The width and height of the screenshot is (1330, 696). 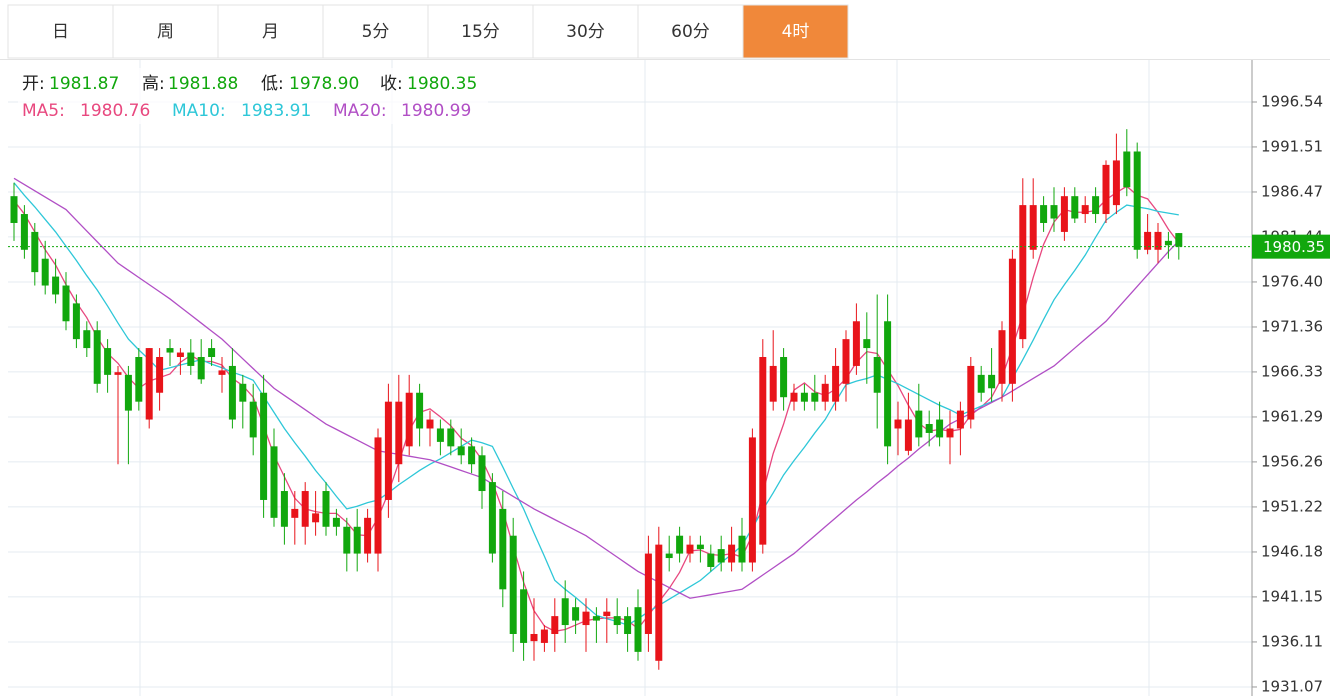 I want to click on y-tick-label: 1976.40, so click(x=1292, y=281).